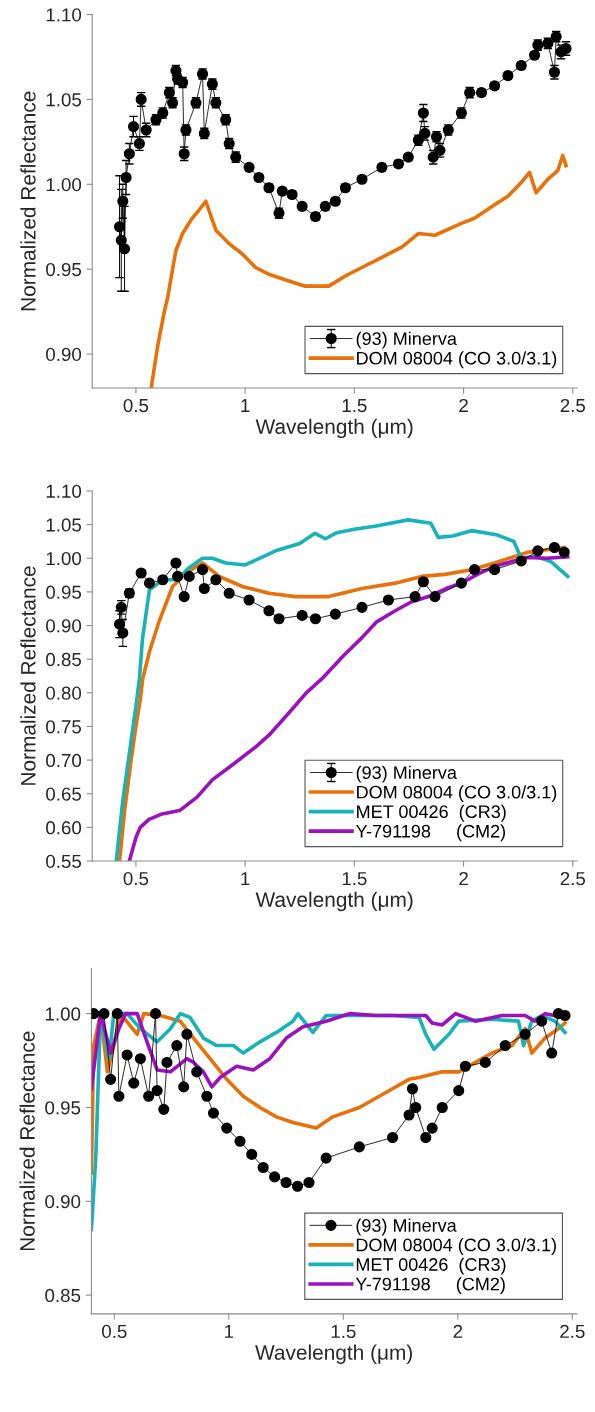 The height and width of the screenshot is (1412, 595). I want to click on legend-label: Y-791198 (CM2), so click(430, 1285).